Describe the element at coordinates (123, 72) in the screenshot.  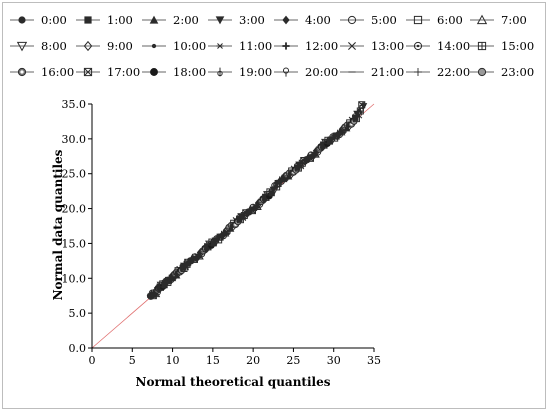
I see `legend-label: 17:00` at that location.